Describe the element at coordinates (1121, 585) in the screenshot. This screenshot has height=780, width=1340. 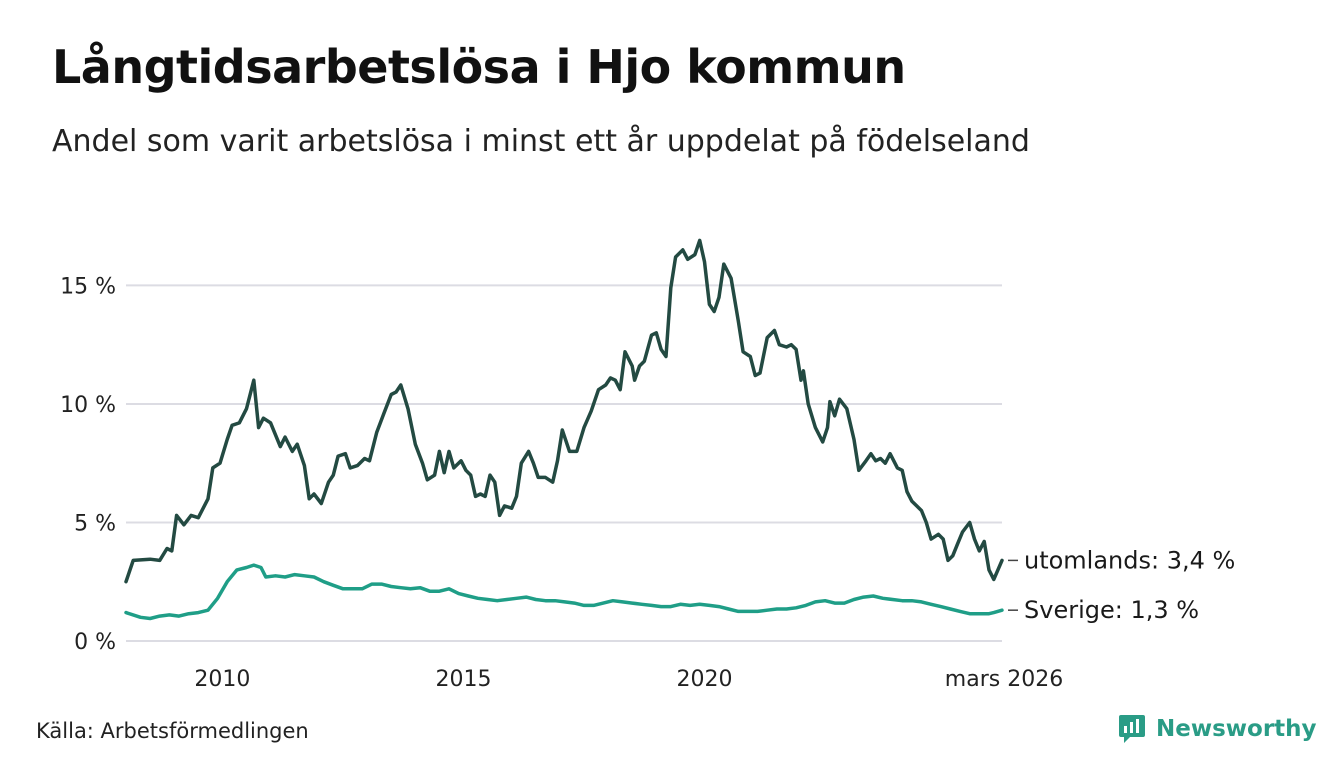
I see `series-labels: utomlands: 3,4 % Sverige: 1,3 %` at that location.